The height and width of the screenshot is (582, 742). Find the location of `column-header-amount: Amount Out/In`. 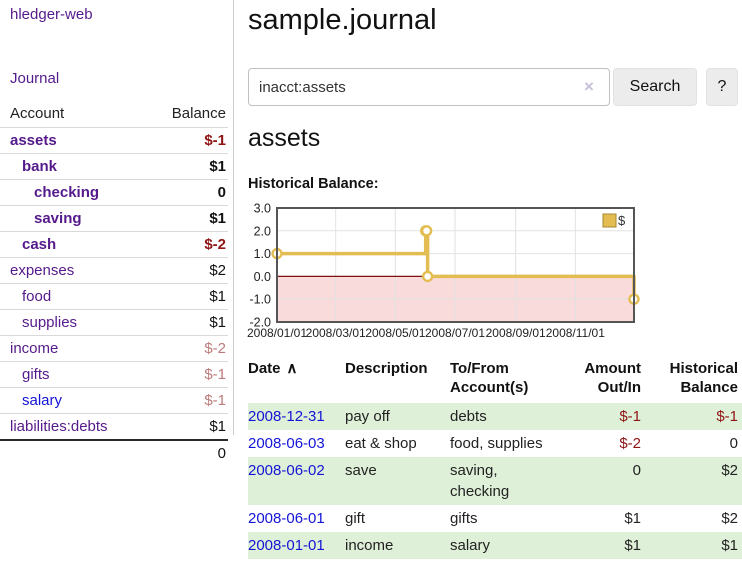

column-header-amount: Amount Out/In is located at coordinates (612, 378).